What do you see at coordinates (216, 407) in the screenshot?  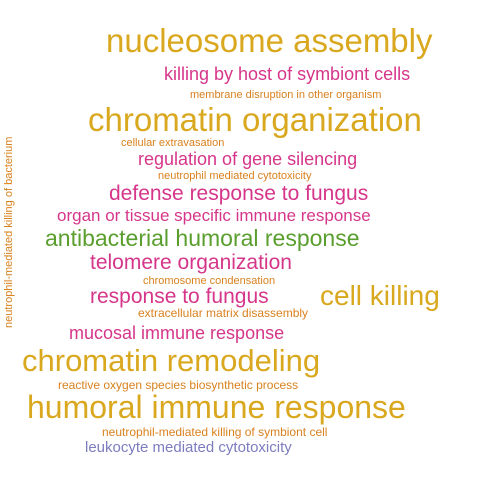 I see `word-humoral-immune-response: humoral immune response` at bounding box center [216, 407].